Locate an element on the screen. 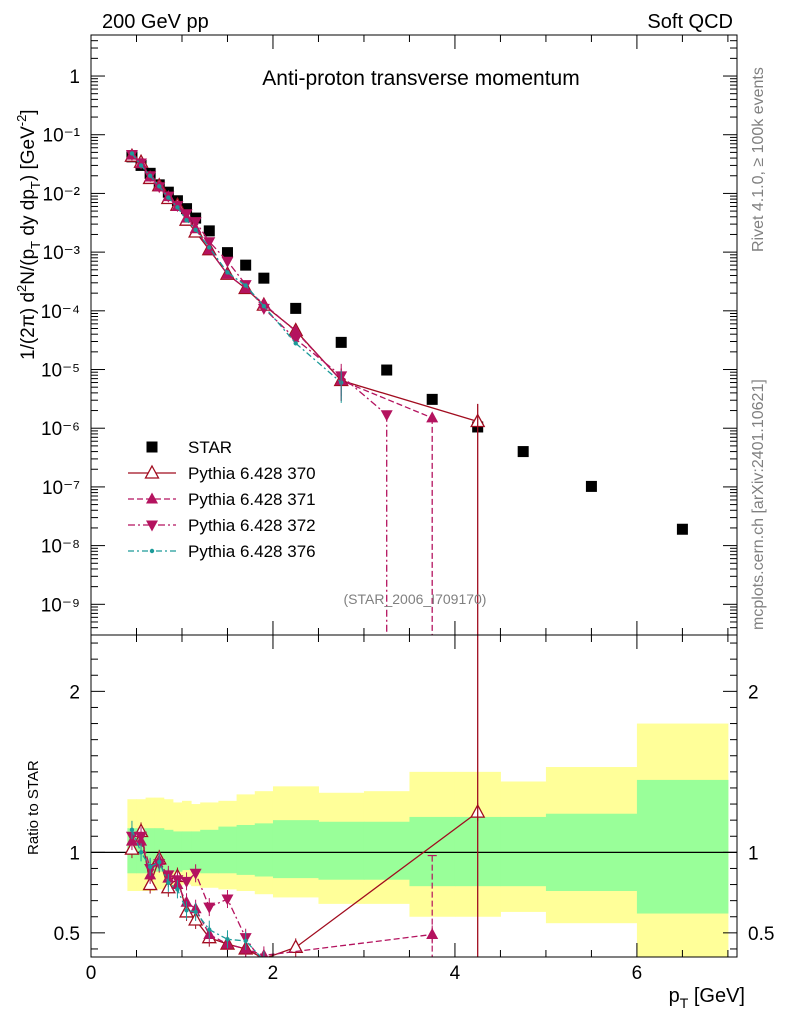 This screenshot has height=1024, width=786. main-ylabel: 1/(2π) d2N/(pT dy dpT) [GeV-2] is located at coordinates (28, 234).